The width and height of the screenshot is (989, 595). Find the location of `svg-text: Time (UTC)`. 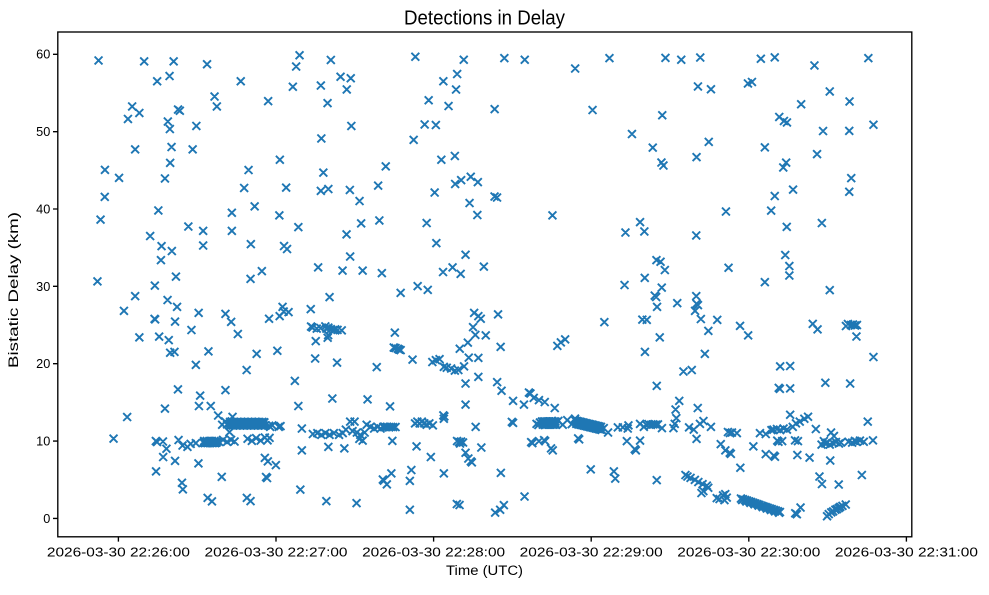

svg-text: Time (UTC) is located at coordinates (484, 570).